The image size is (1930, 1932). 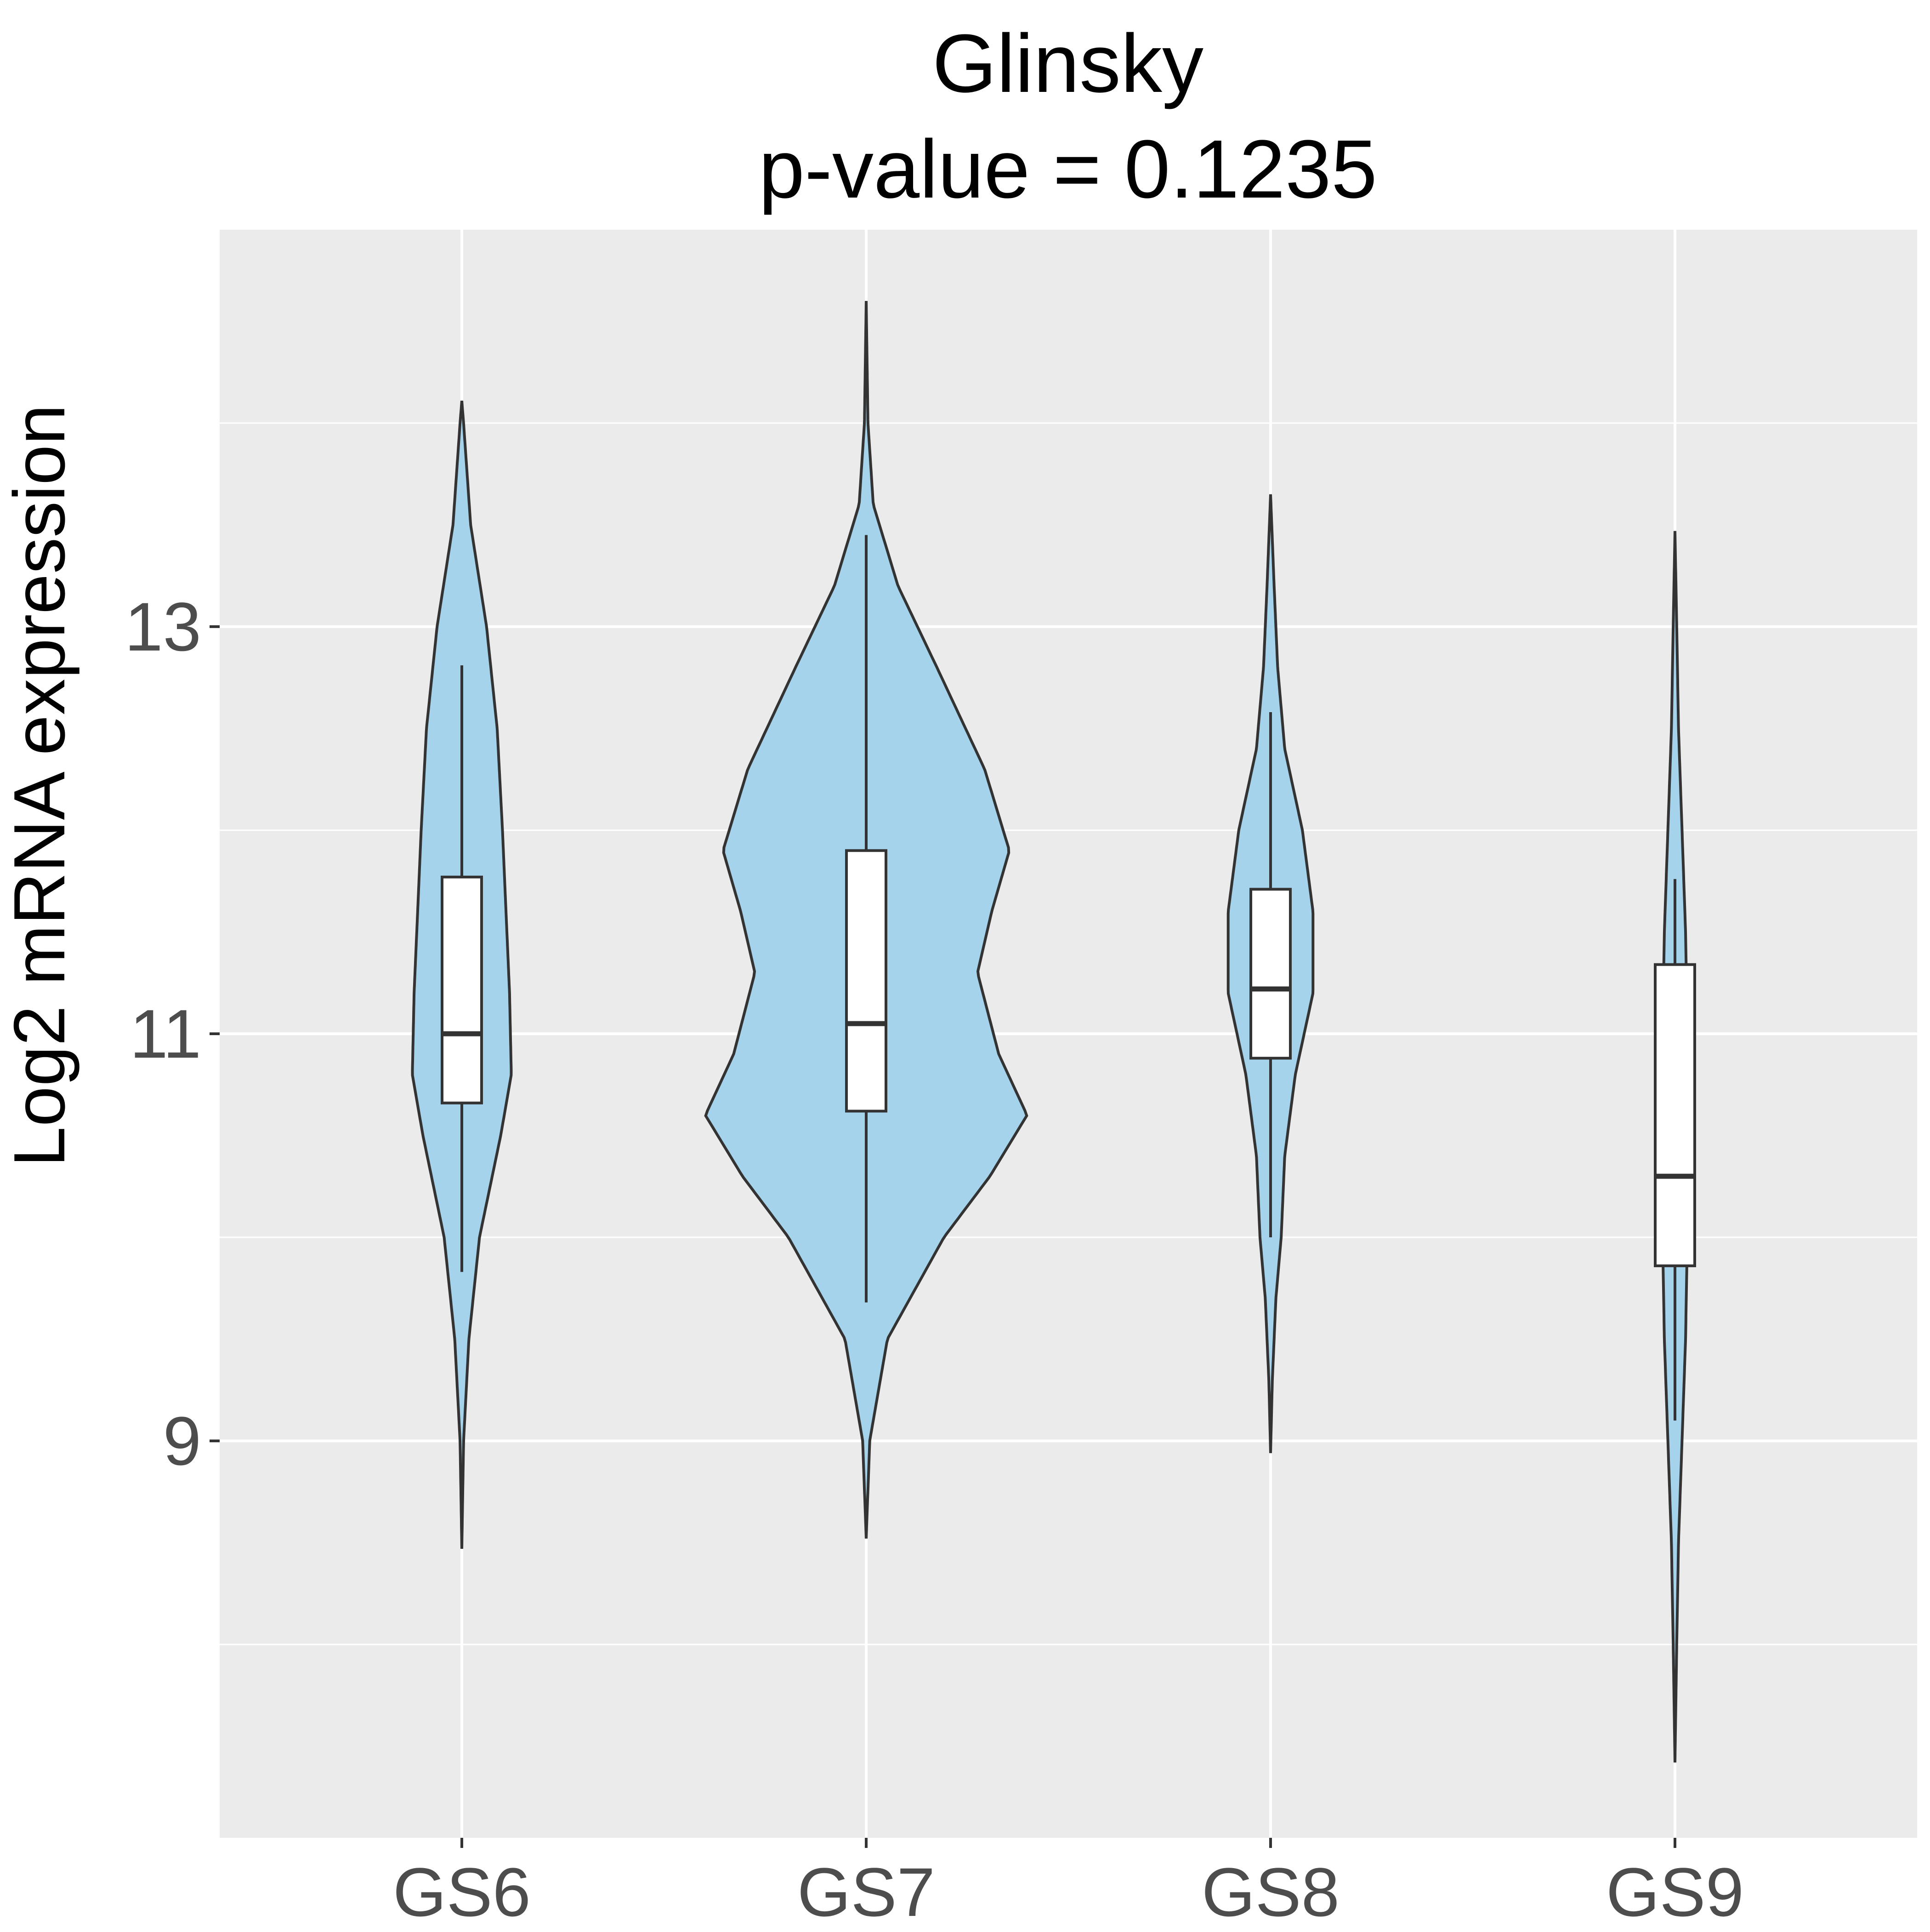 I want to click on y-axis-title: Log2 mRNA expression, so click(x=40, y=785).